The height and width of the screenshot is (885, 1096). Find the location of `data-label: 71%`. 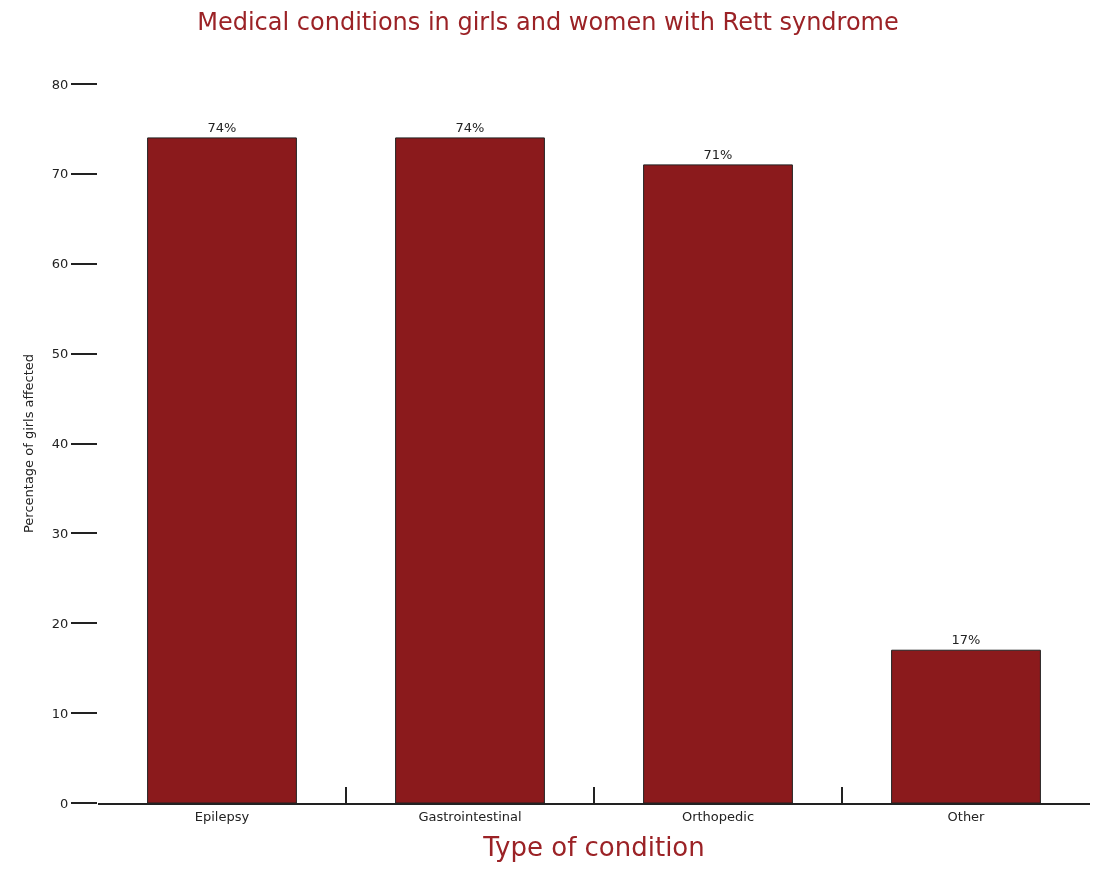

data-label: 71% is located at coordinates (718, 154).